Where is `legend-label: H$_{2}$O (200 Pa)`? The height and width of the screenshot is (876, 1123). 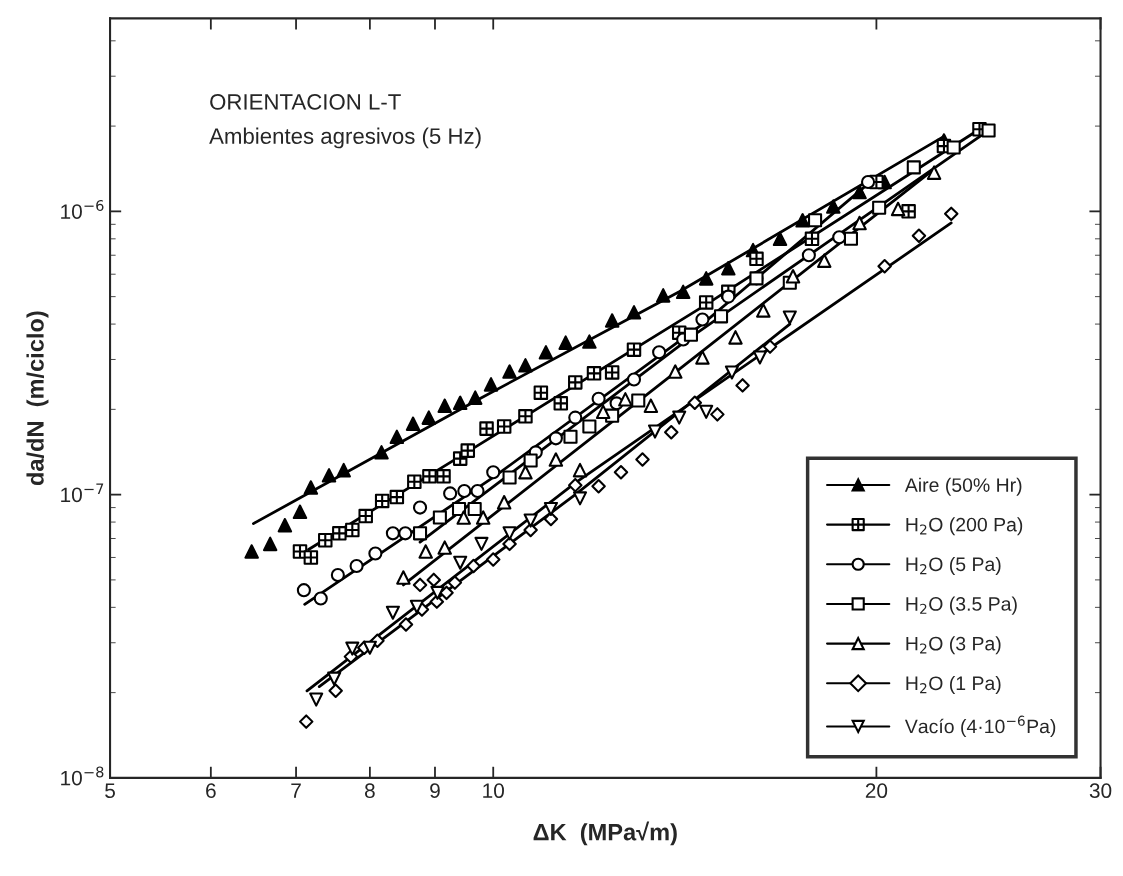 legend-label: H$_{2}$O (200 Pa) is located at coordinates (964, 526).